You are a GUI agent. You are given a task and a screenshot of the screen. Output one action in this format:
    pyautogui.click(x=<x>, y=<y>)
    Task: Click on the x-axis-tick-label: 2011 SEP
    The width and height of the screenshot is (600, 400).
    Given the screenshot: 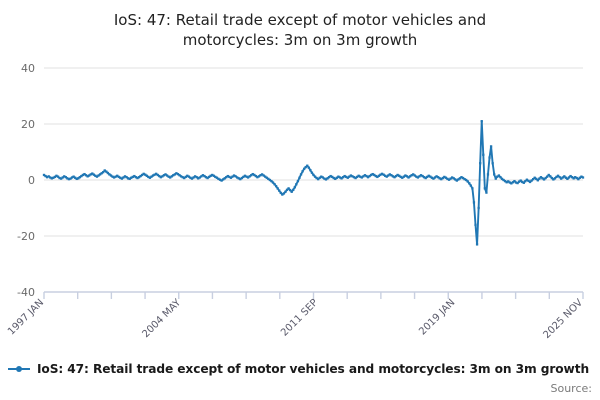 What is the action you would take?
    pyautogui.click(x=299, y=317)
    